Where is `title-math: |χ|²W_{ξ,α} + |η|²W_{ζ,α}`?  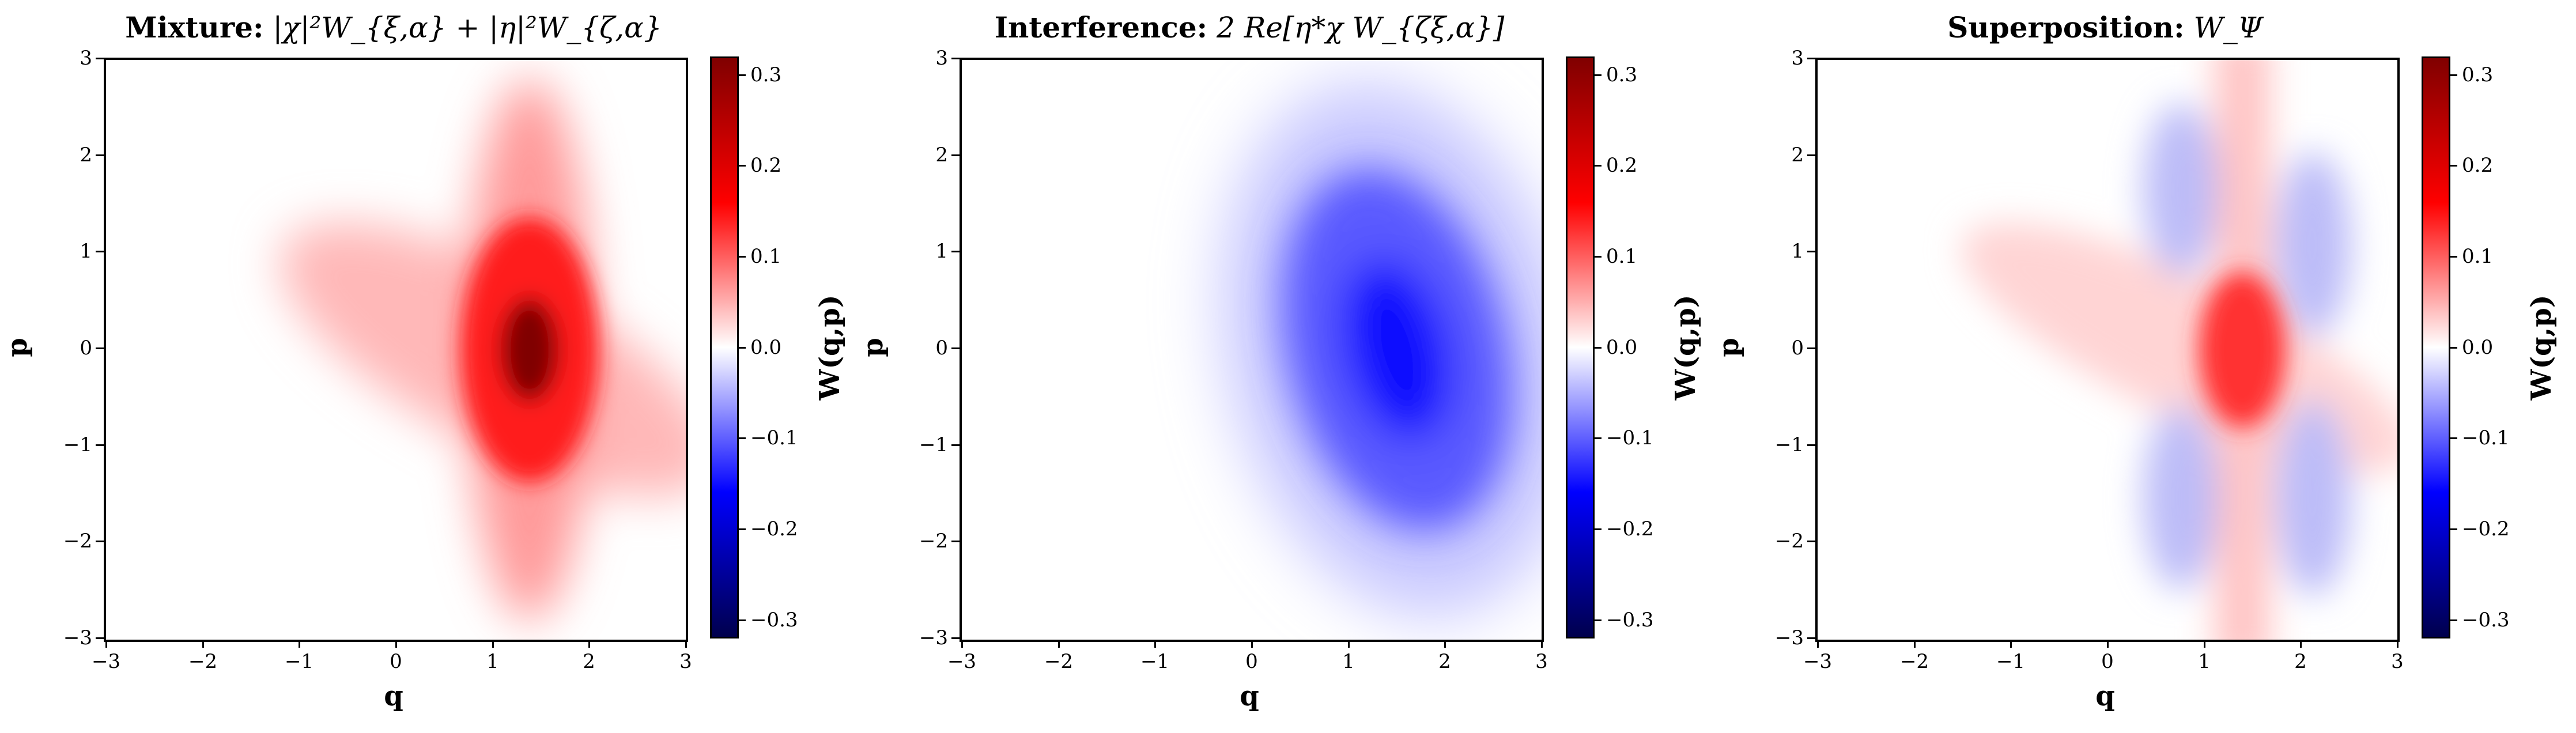
title-math: |χ|²W_{ξ,α} + |η|²W_{ζ,α} is located at coordinates (467, 27).